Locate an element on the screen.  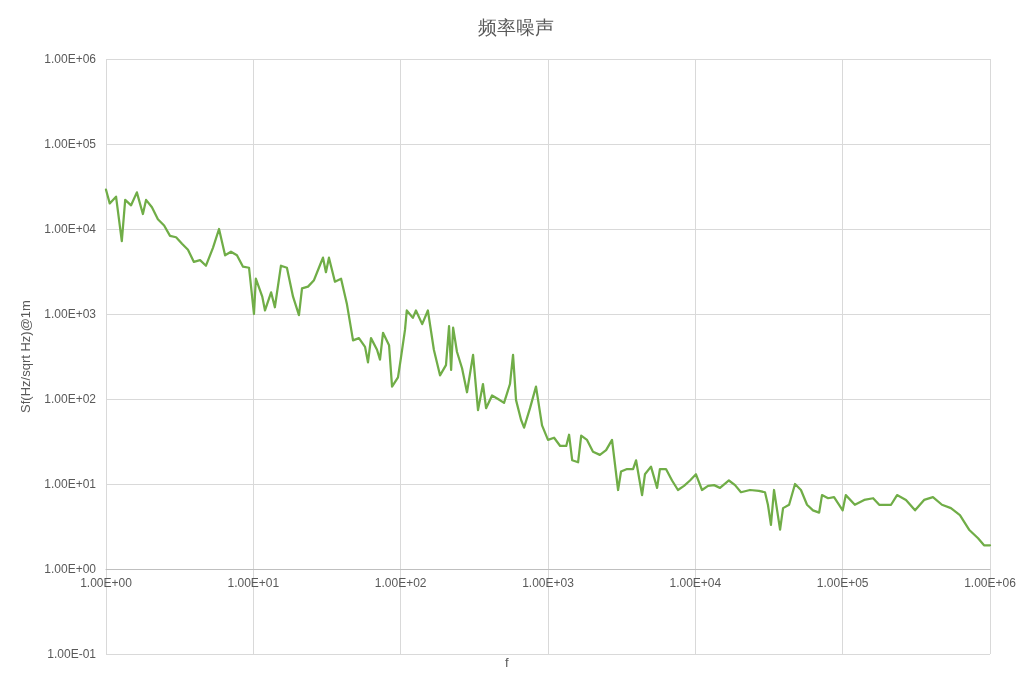
y-tick-label: 1.00E+01 is located at coordinates (70, 484).